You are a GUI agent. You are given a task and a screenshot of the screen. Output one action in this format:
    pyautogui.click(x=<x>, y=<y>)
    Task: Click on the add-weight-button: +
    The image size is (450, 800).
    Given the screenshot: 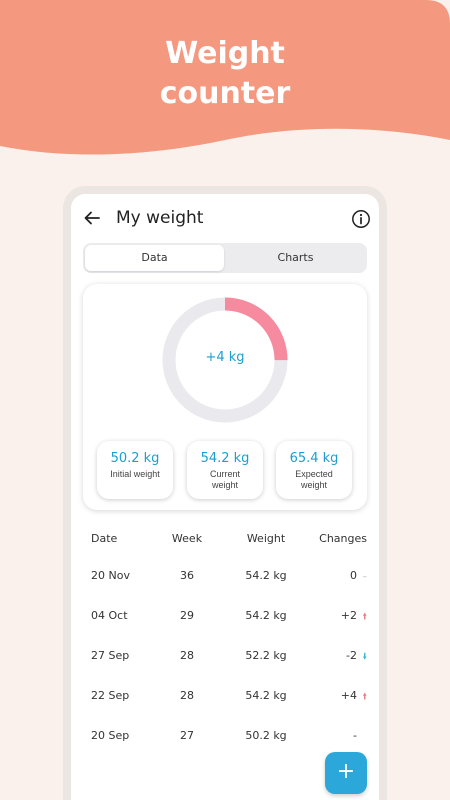 What is the action you would take?
    pyautogui.click(x=346, y=773)
    